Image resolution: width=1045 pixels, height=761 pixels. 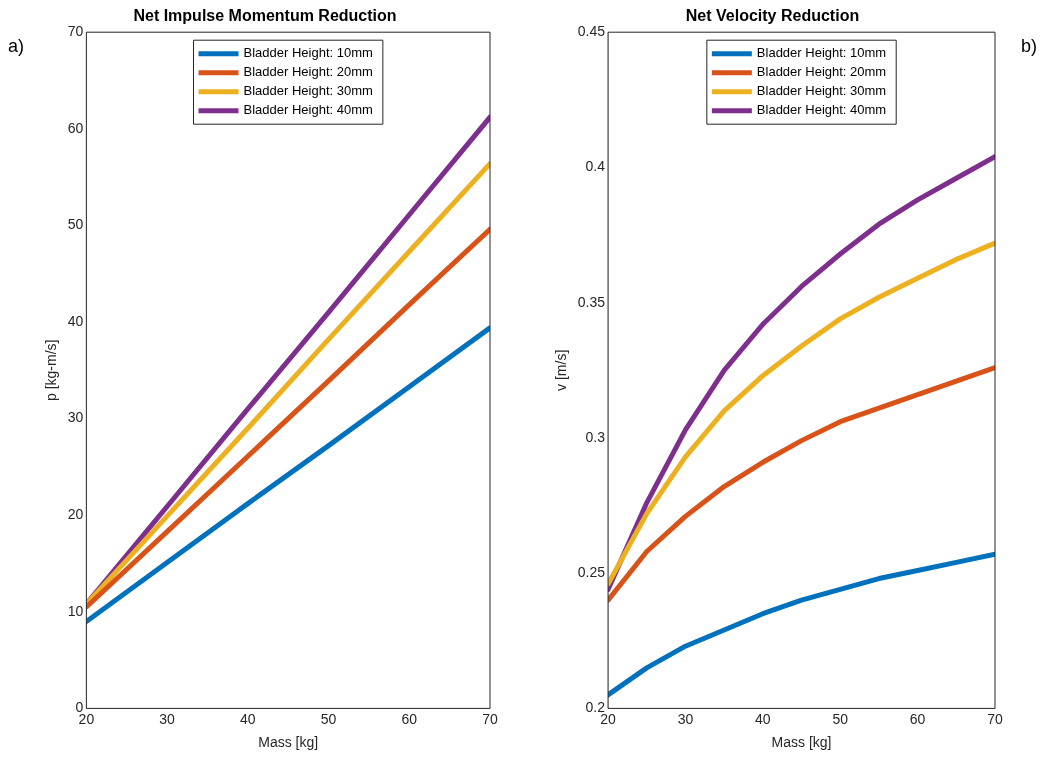 I want to click on chart-title: Net Impulse Momentum Reduction, so click(x=265, y=16).